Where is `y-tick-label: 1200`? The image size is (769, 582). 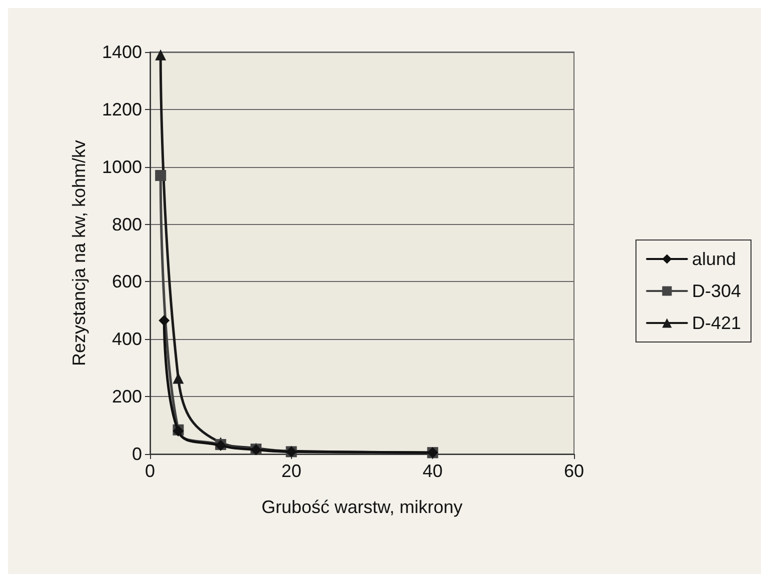
y-tick-label: 1200 is located at coordinates (122, 109).